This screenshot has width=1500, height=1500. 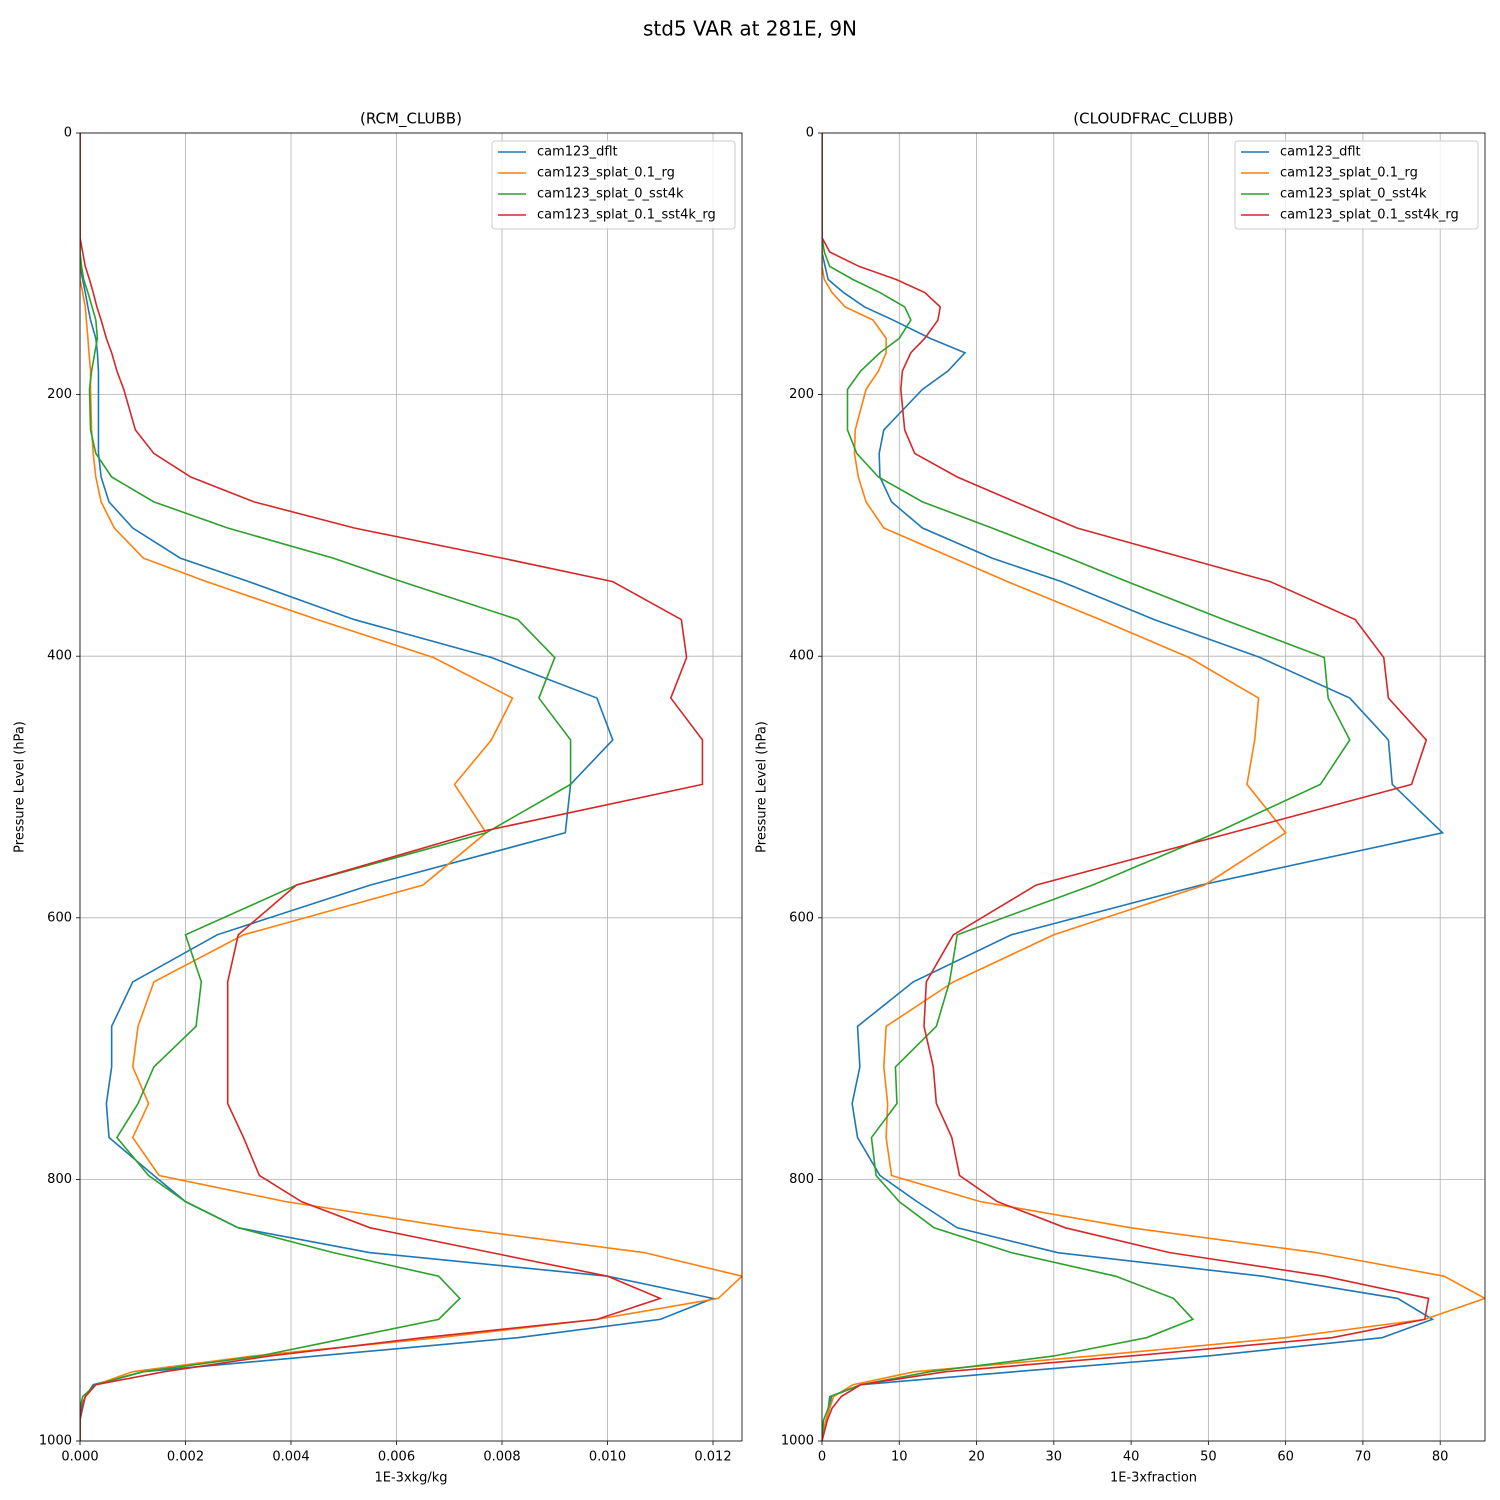 I want to click on x-tick-label: 40, so click(x=1131, y=1457).